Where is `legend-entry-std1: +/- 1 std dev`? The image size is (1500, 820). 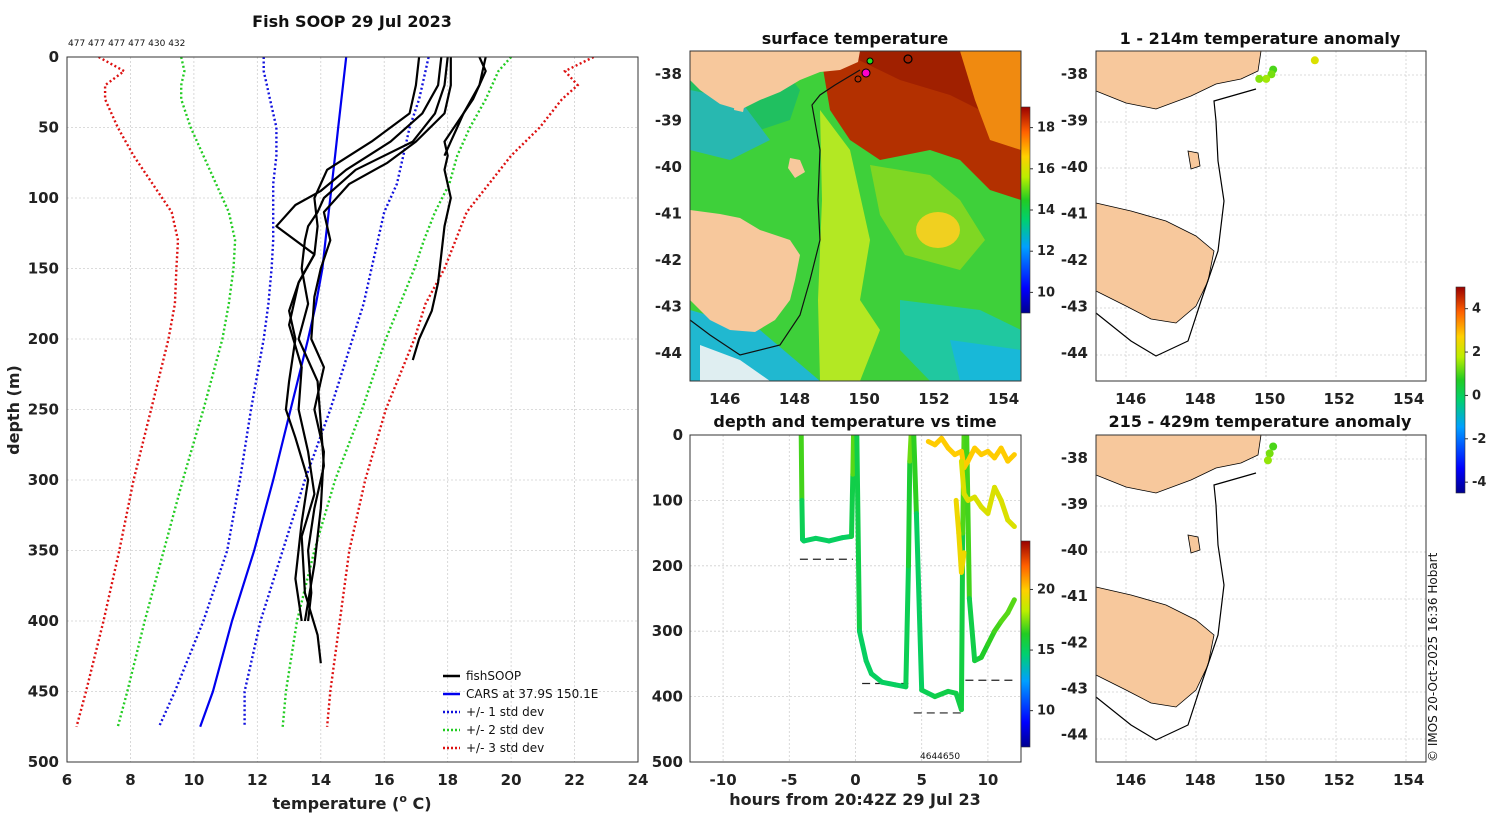 legend-entry-std1: +/- 1 std dev is located at coordinates (505, 712).